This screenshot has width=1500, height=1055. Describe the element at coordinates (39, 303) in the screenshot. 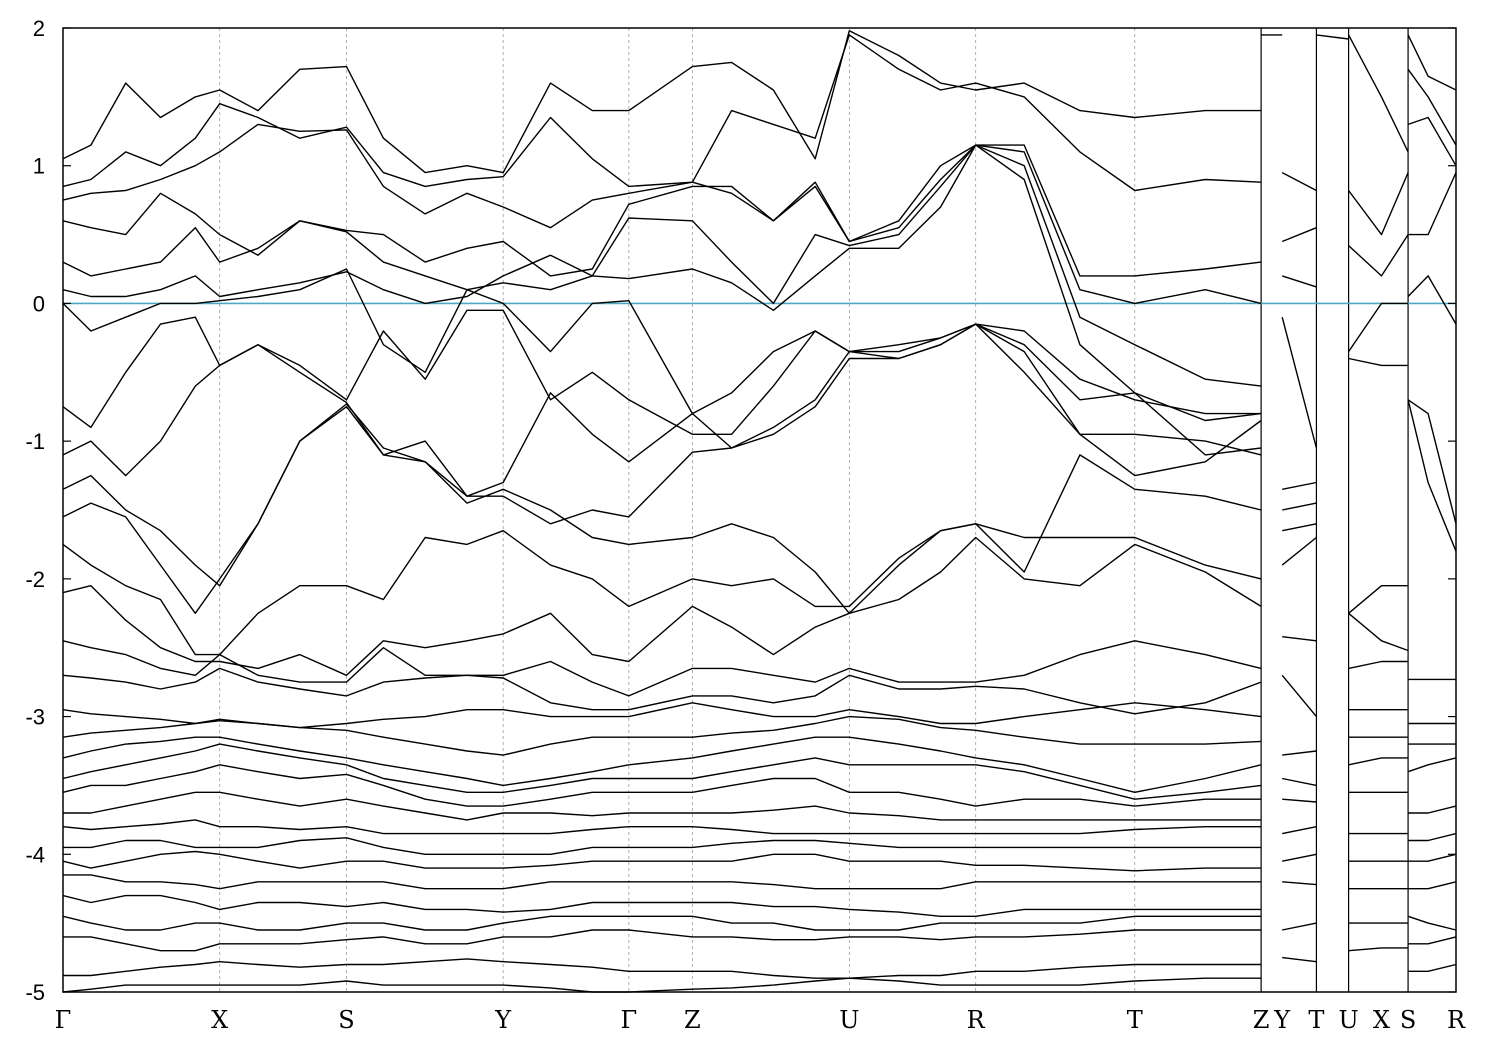

I see `y-tick-label: 0` at that location.